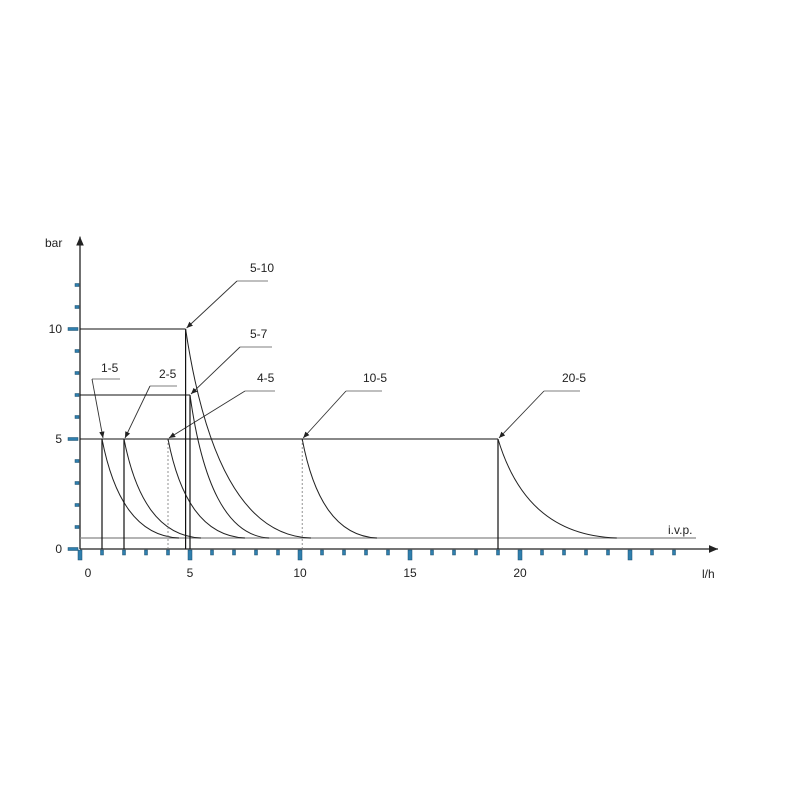  I want to click on y-tick-label: 5, so click(58, 439).